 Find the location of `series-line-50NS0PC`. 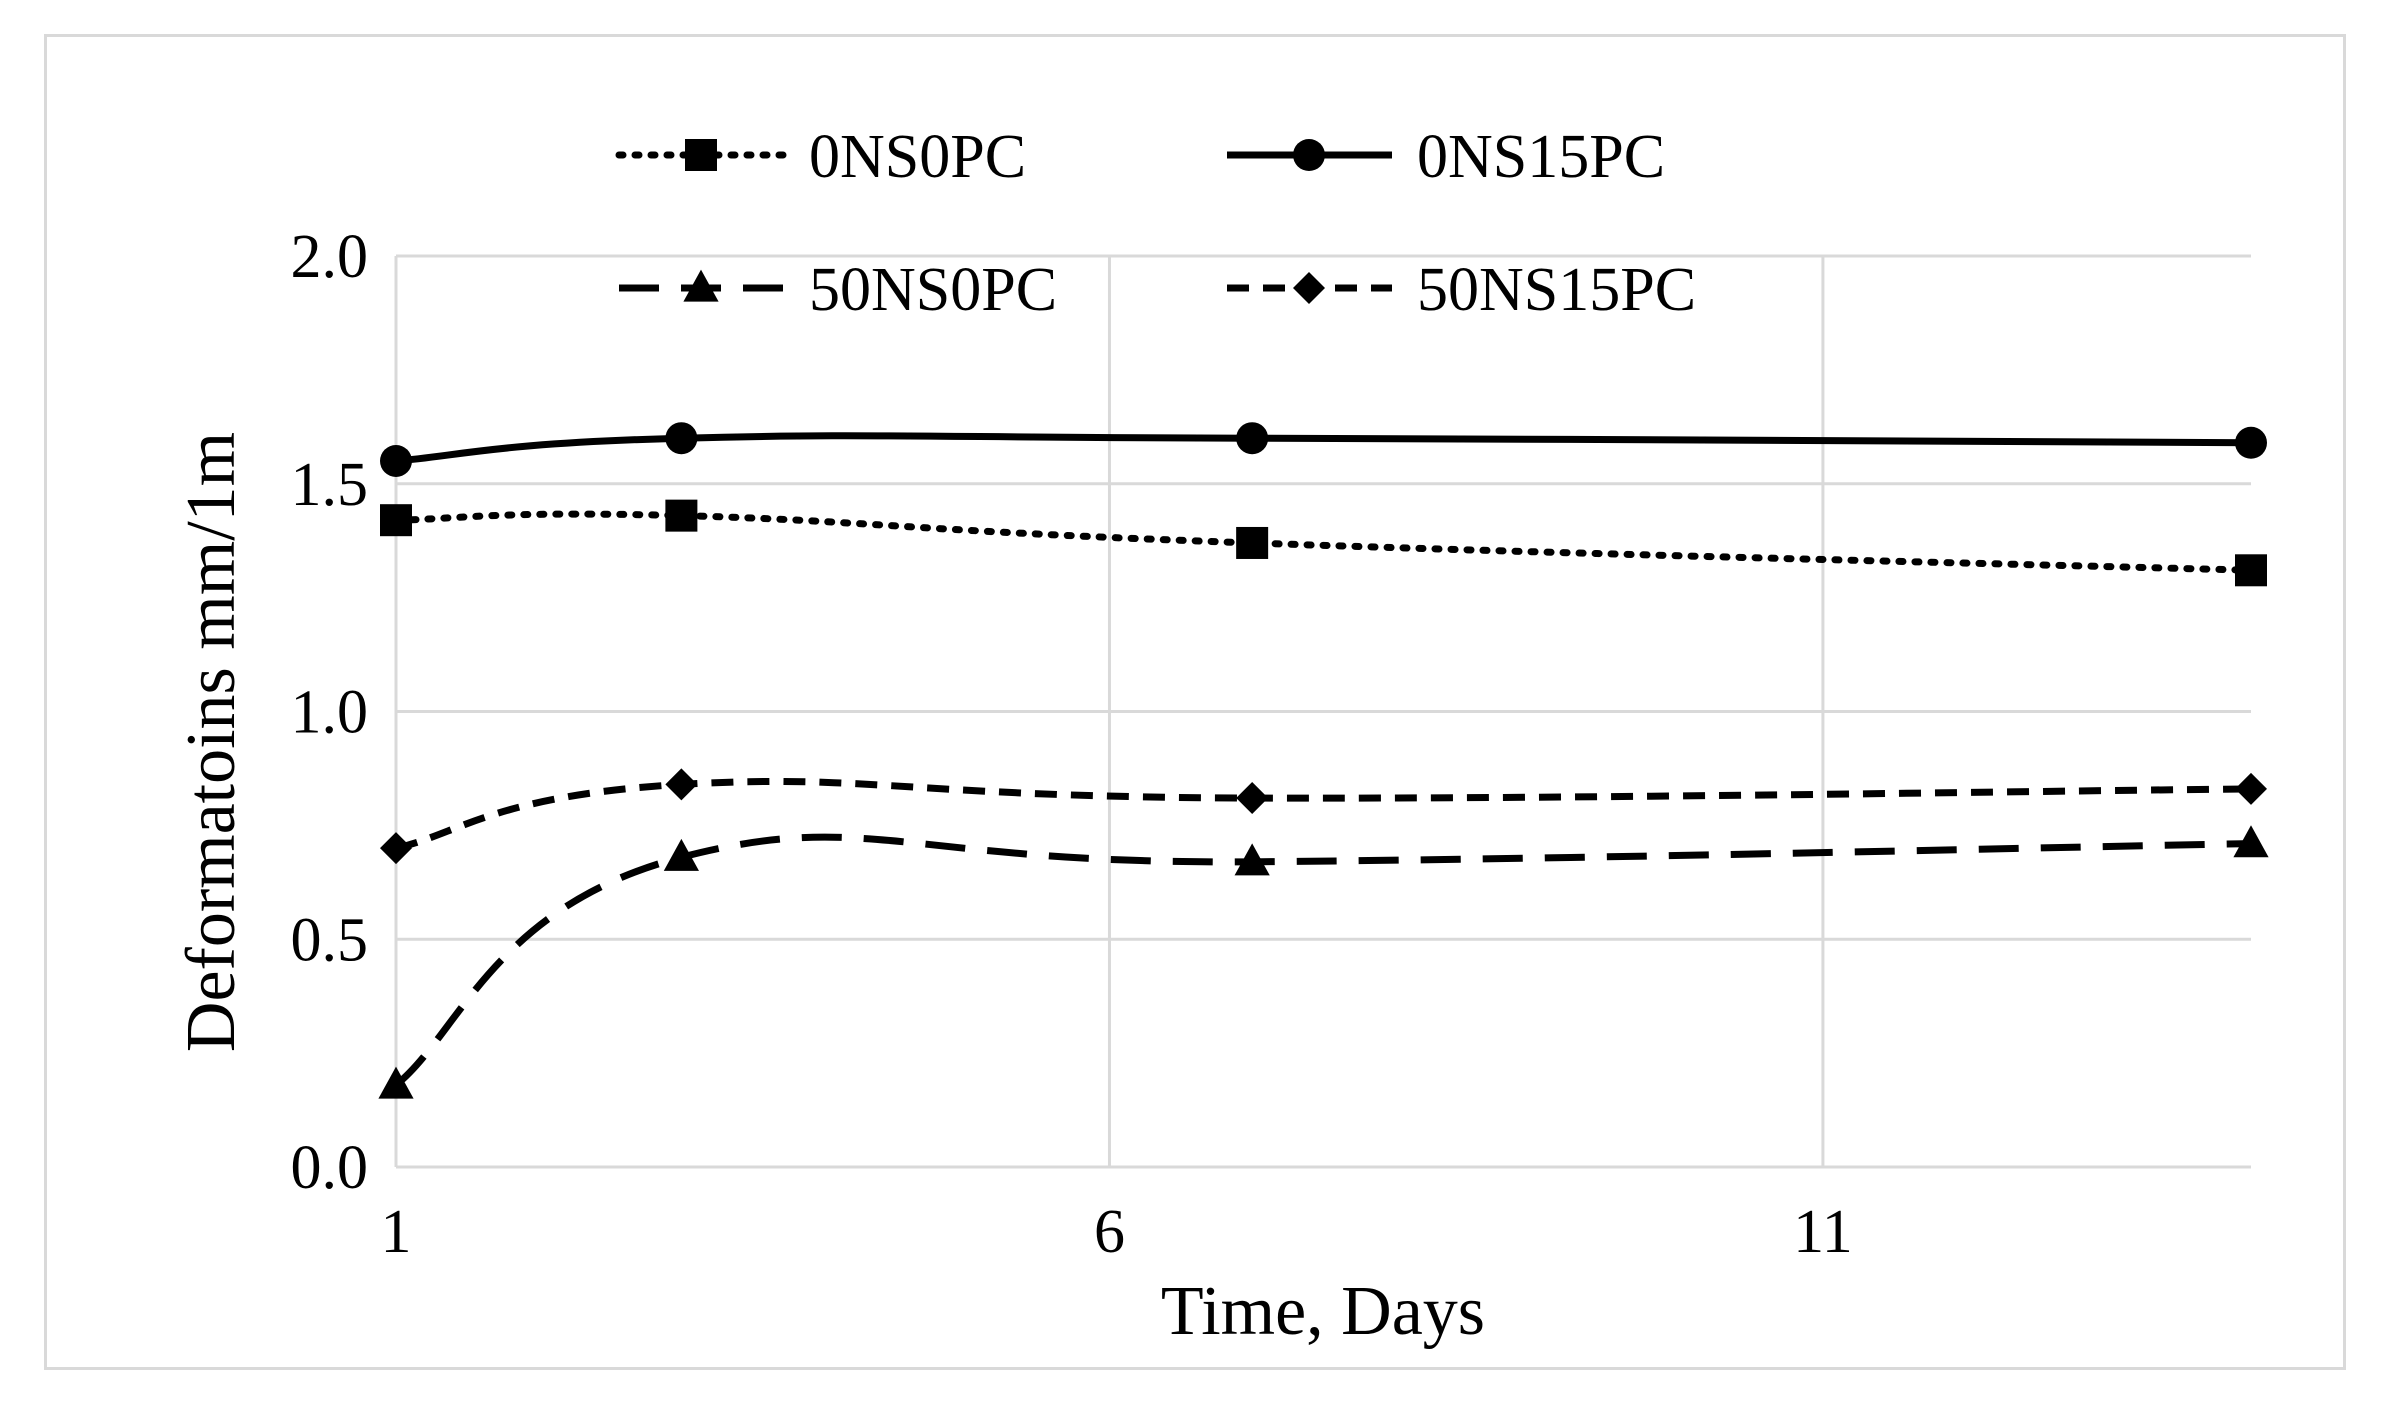

series-line-50NS0PC is located at coordinates (1322, 960).